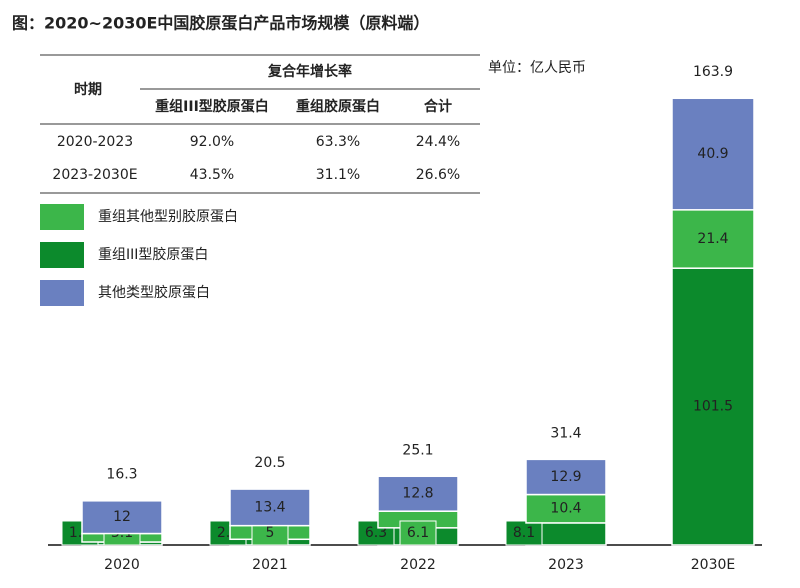 This screenshot has width=800, height=588. I want to click on x-tick-label: 2022, so click(418, 565).